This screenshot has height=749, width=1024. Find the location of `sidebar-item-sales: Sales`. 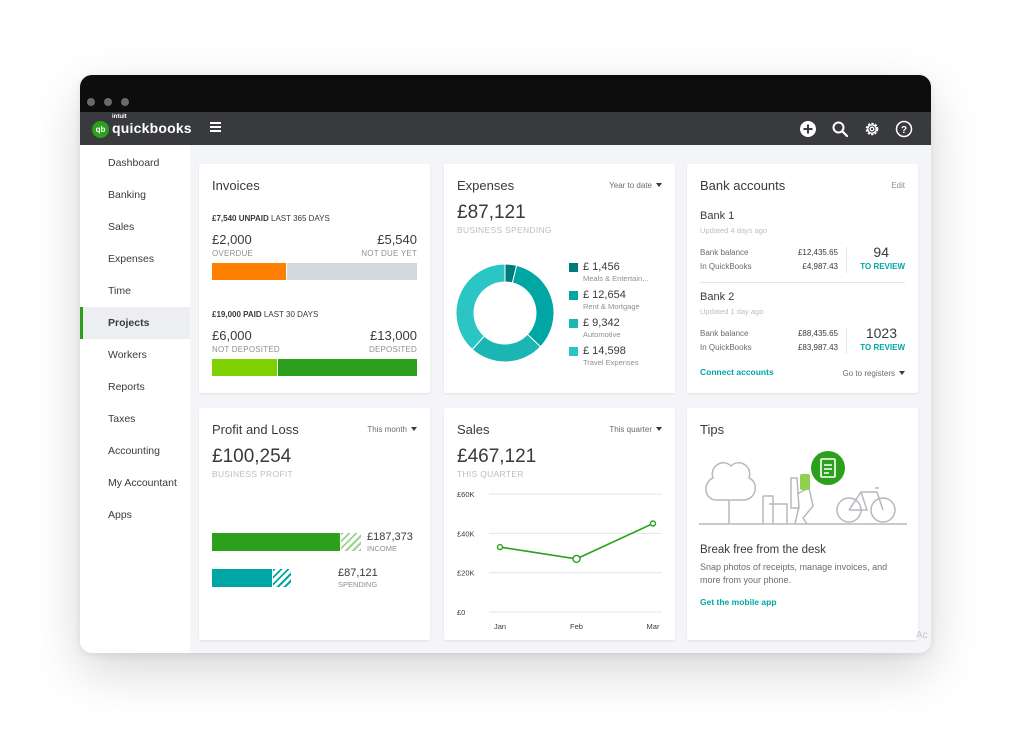

sidebar-item-sales: Sales is located at coordinates (121, 227).